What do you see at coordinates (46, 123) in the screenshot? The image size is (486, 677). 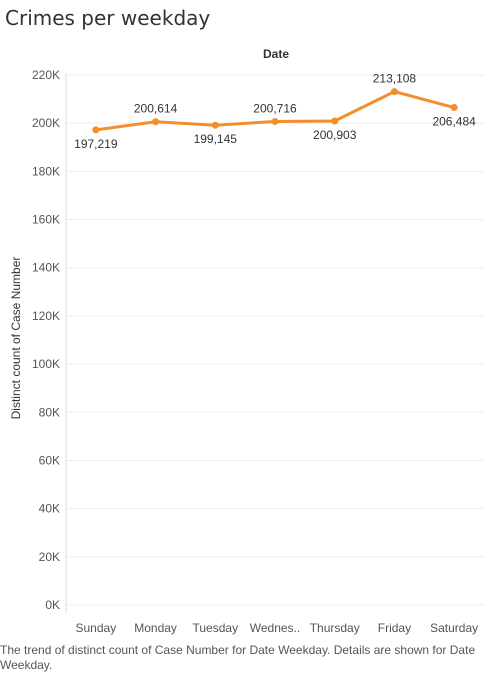 I see `y-tick-label: 200K` at bounding box center [46, 123].